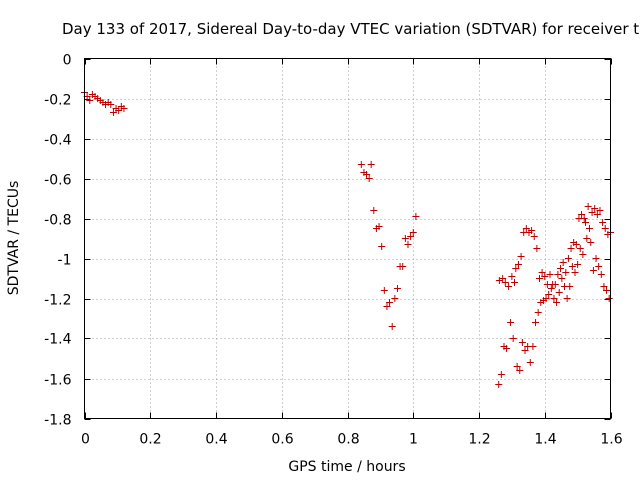  Describe the element at coordinates (57, 141) in the screenshot. I see `y-tick-label: -0.4` at that location.